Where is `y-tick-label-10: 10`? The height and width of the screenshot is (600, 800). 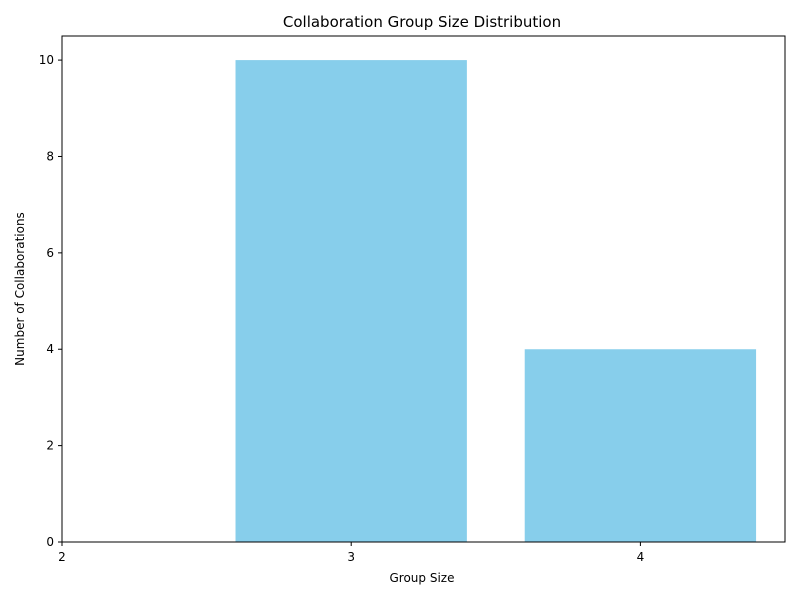 y-tick-label-10: 10 is located at coordinates (46, 60).